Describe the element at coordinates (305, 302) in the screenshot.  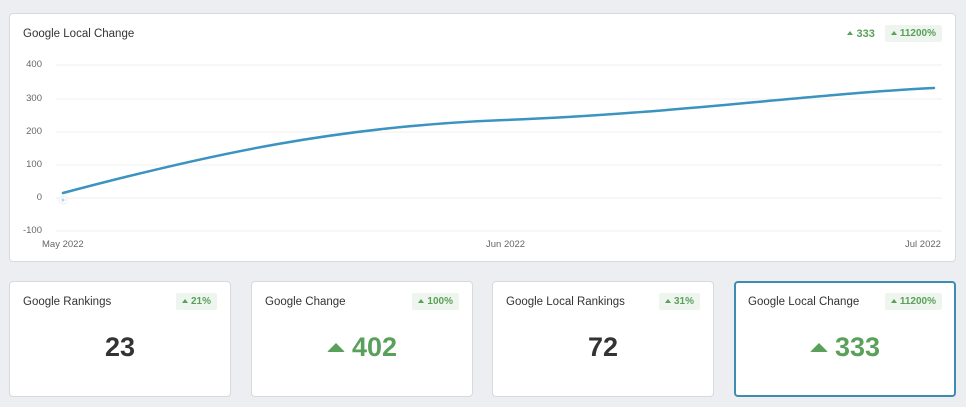
I see `kpi-title: Google Change` at that location.